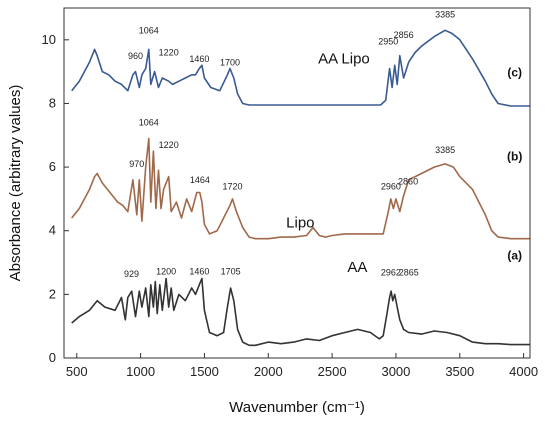 The image size is (550, 423). What do you see at coordinates (169, 145) in the screenshot?
I see `peak-label-8: 1220` at bounding box center [169, 145].